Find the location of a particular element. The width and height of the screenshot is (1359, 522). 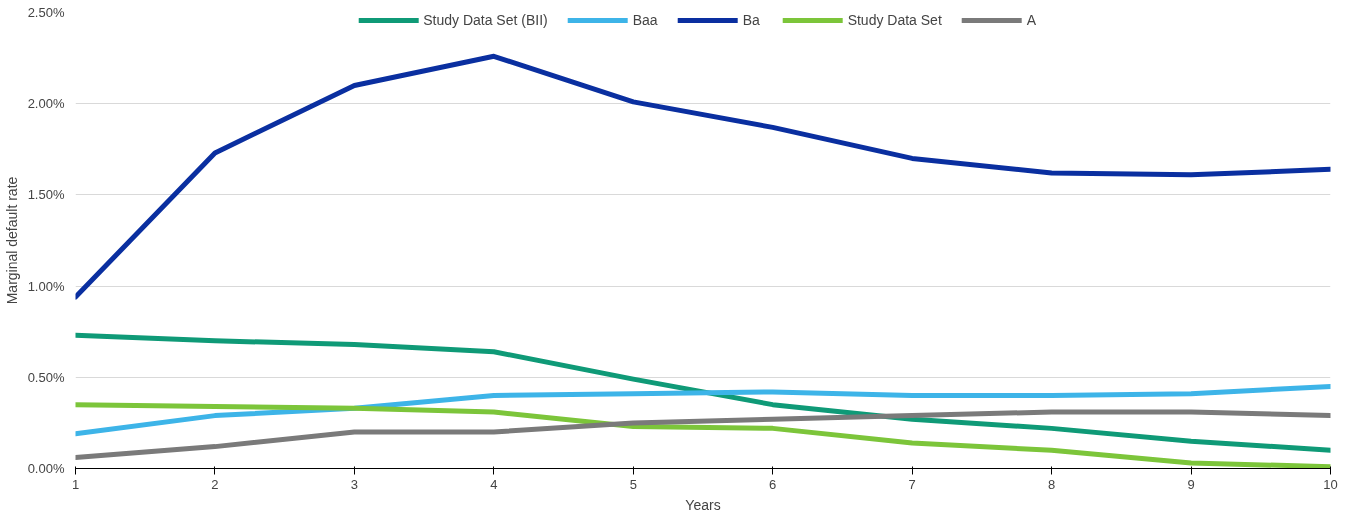

y-tick-label: 2.50% is located at coordinates (46, 12).